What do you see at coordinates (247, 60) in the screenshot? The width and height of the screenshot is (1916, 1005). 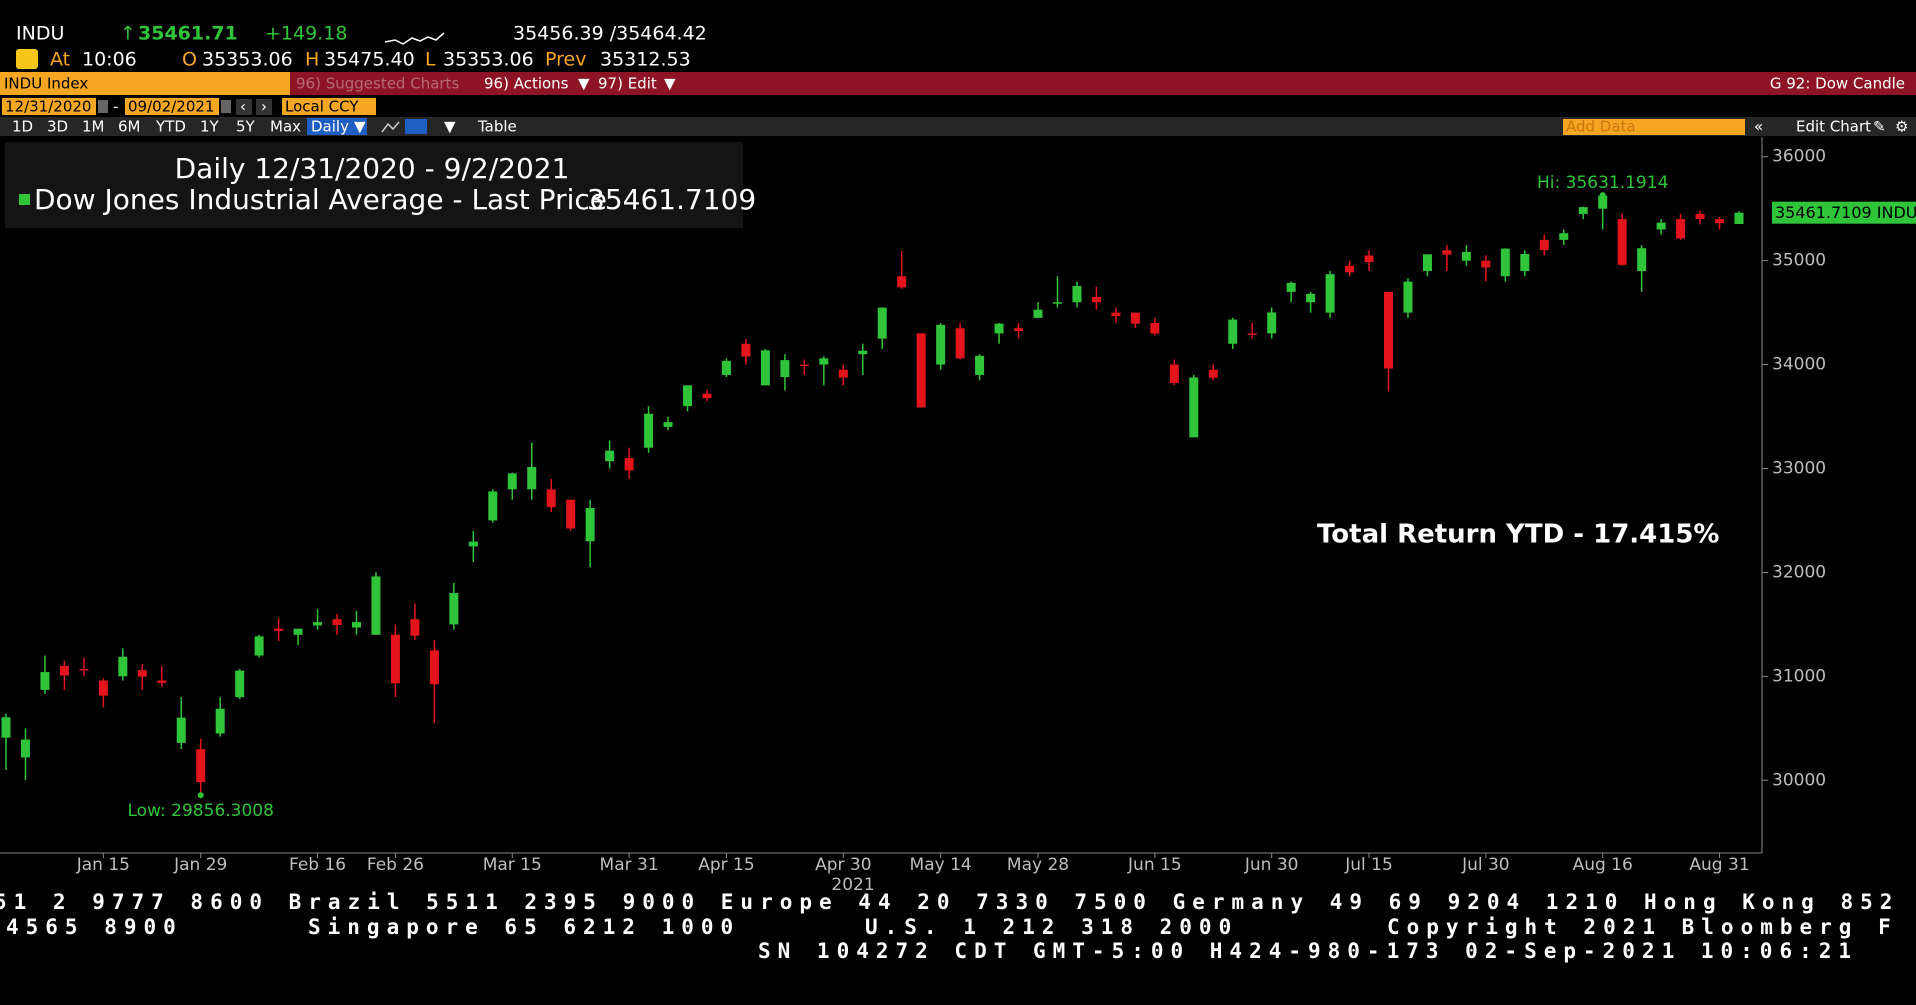 I see `open: 35353.06` at bounding box center [247, 60].